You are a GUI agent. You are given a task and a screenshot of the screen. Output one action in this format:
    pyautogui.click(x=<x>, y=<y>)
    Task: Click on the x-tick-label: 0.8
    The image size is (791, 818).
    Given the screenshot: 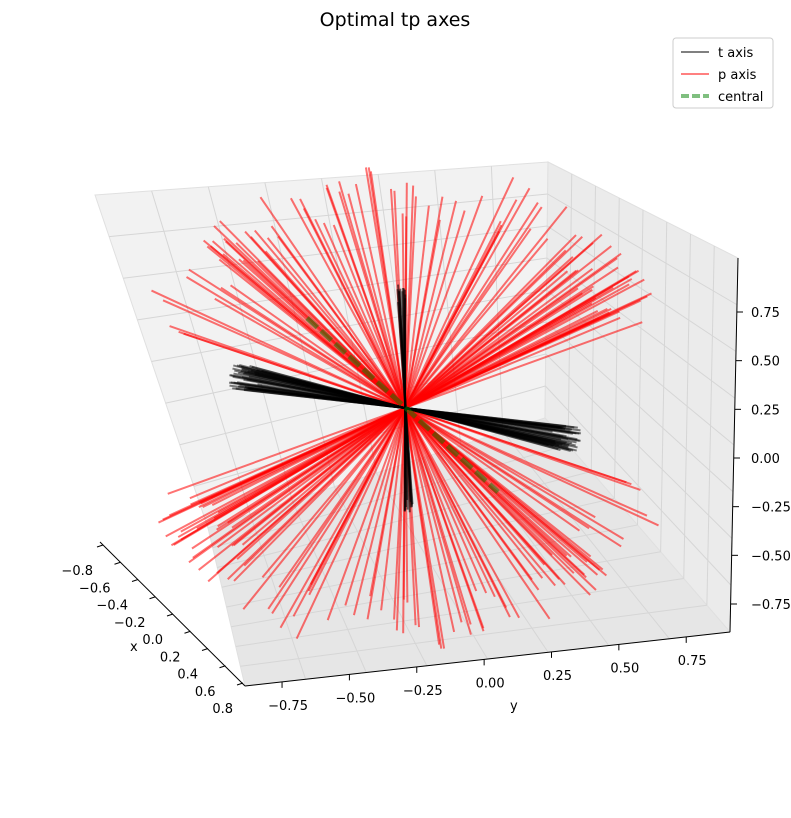 What is the action you would take?
    pyautogui.click(x=222, y=709)
    